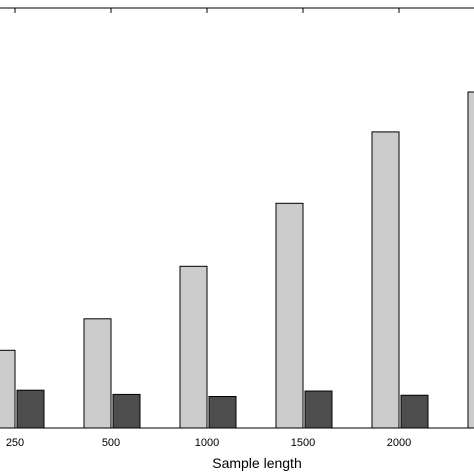  I want to click on x-tick-label-1000: 1000, so click(207, 443).